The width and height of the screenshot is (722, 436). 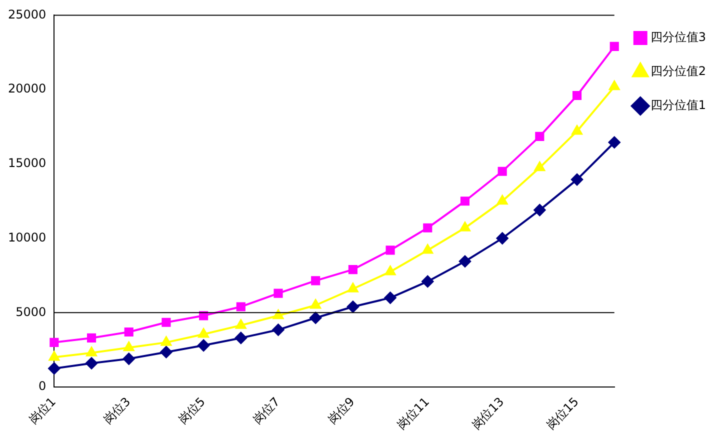 I want to click on y-tick-label: 10000, so click(x=27, y=237).